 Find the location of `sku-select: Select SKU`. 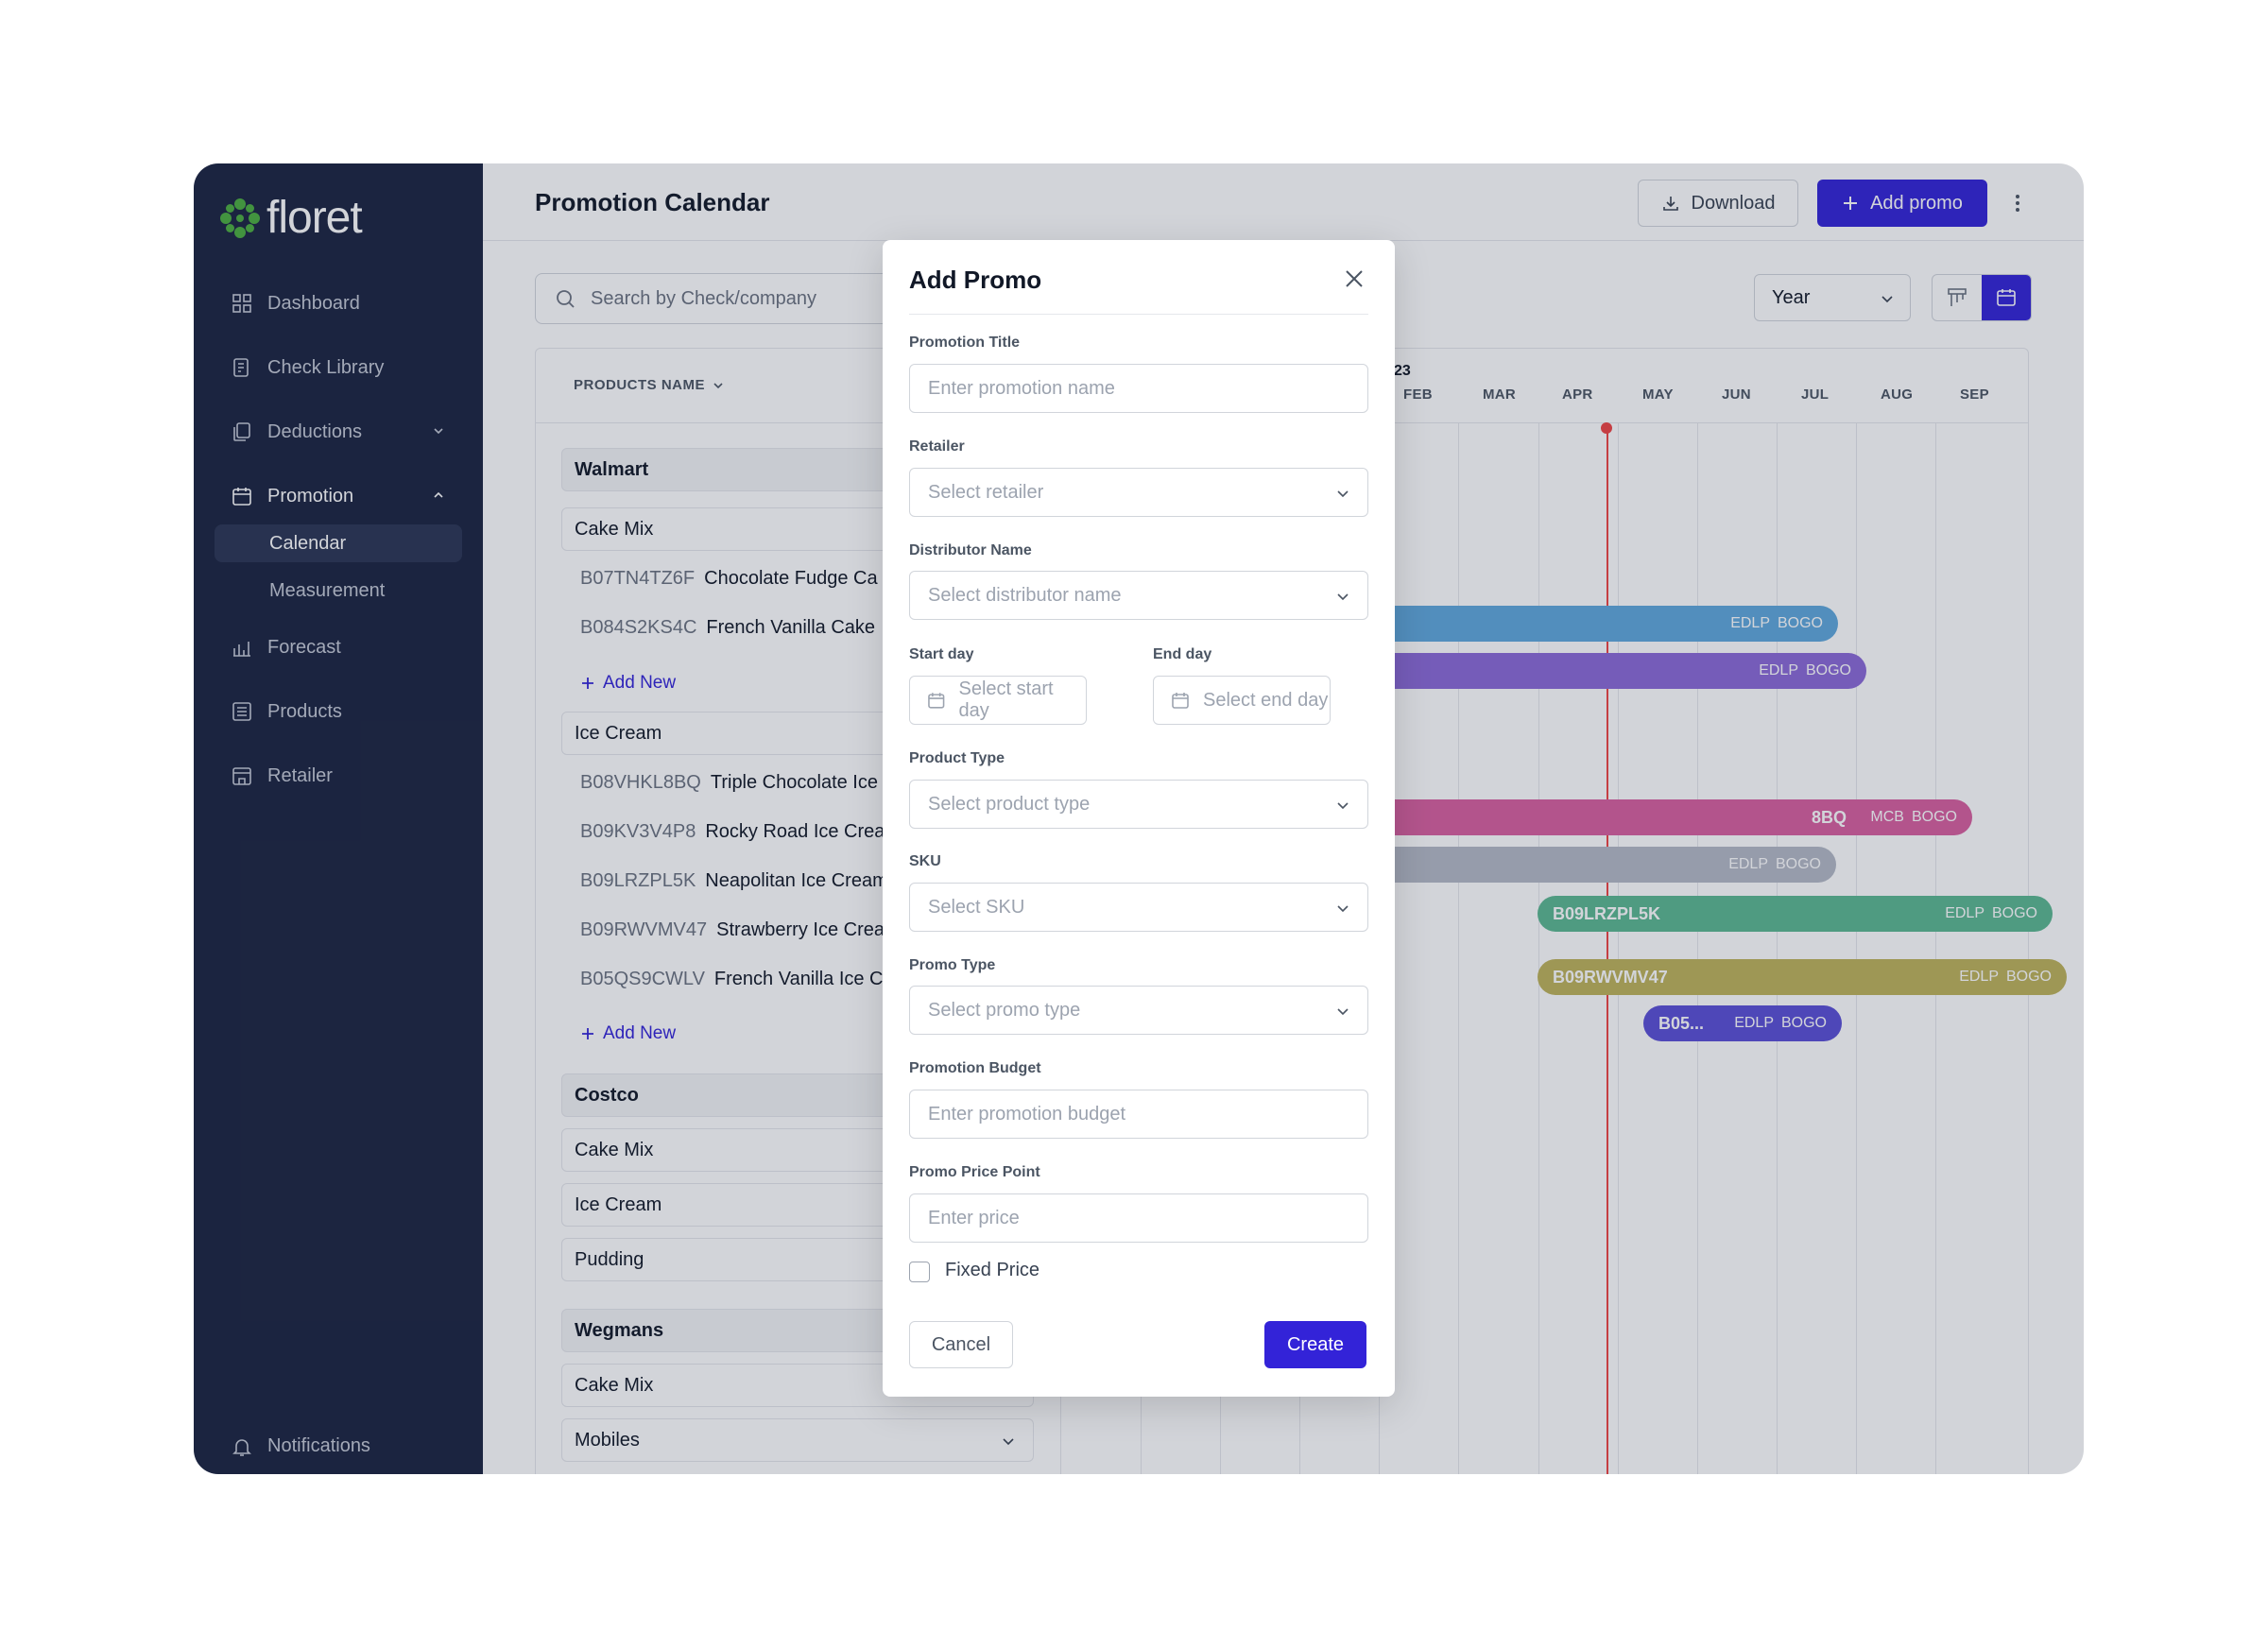

sku-select: Select SKU is located at coordinates (1138, 907).